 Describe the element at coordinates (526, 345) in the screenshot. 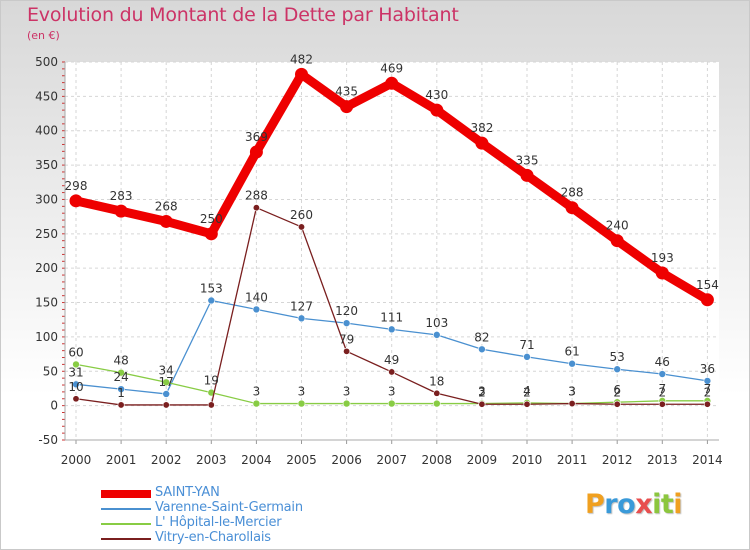

I see `data-label-varenne-saint-germain: 71` at that location.